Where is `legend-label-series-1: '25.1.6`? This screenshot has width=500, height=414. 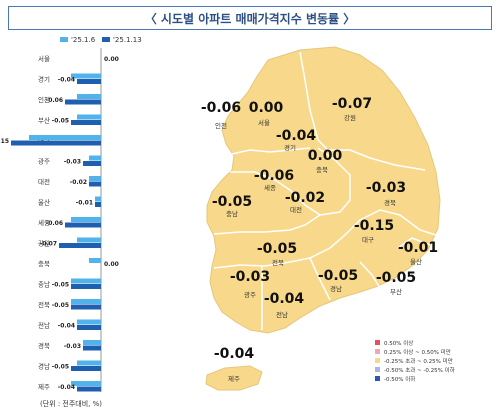 legend-label-series-1: '25.1.6 is located at coordinates (83, 40).